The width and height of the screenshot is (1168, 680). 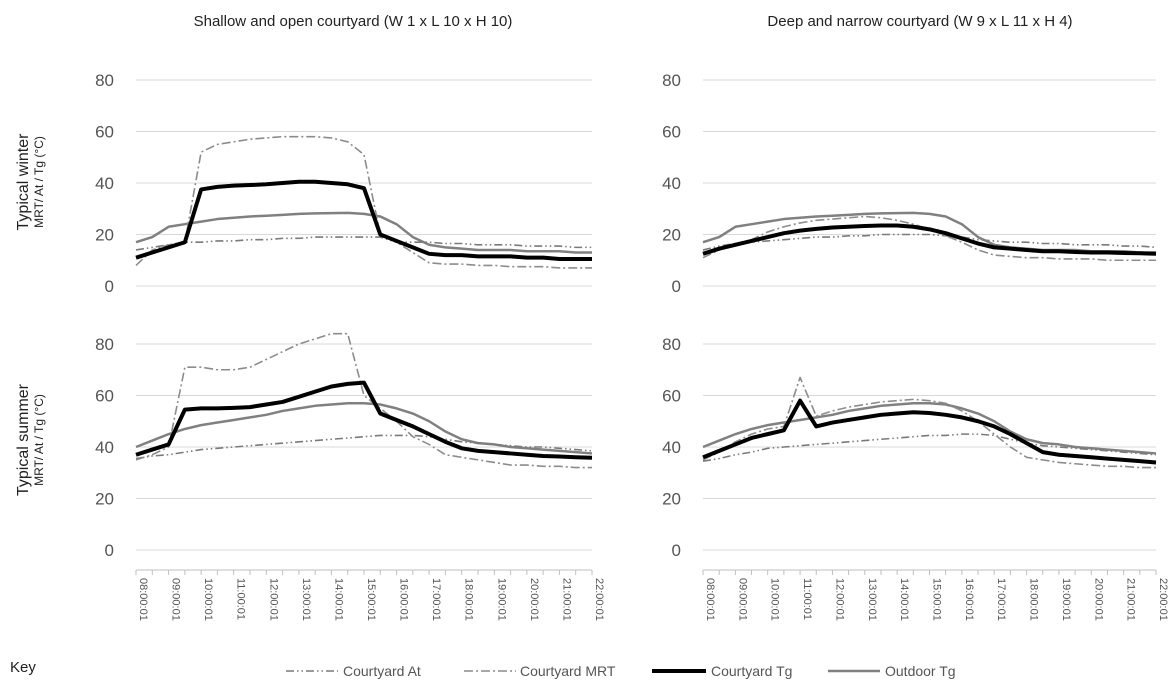 What do you see at coordinates (39, 182) in the screenshot?
I see `row-label-winter-subtitle: MRT/ At / Tg (°C)` at bounding box center [39, 182].